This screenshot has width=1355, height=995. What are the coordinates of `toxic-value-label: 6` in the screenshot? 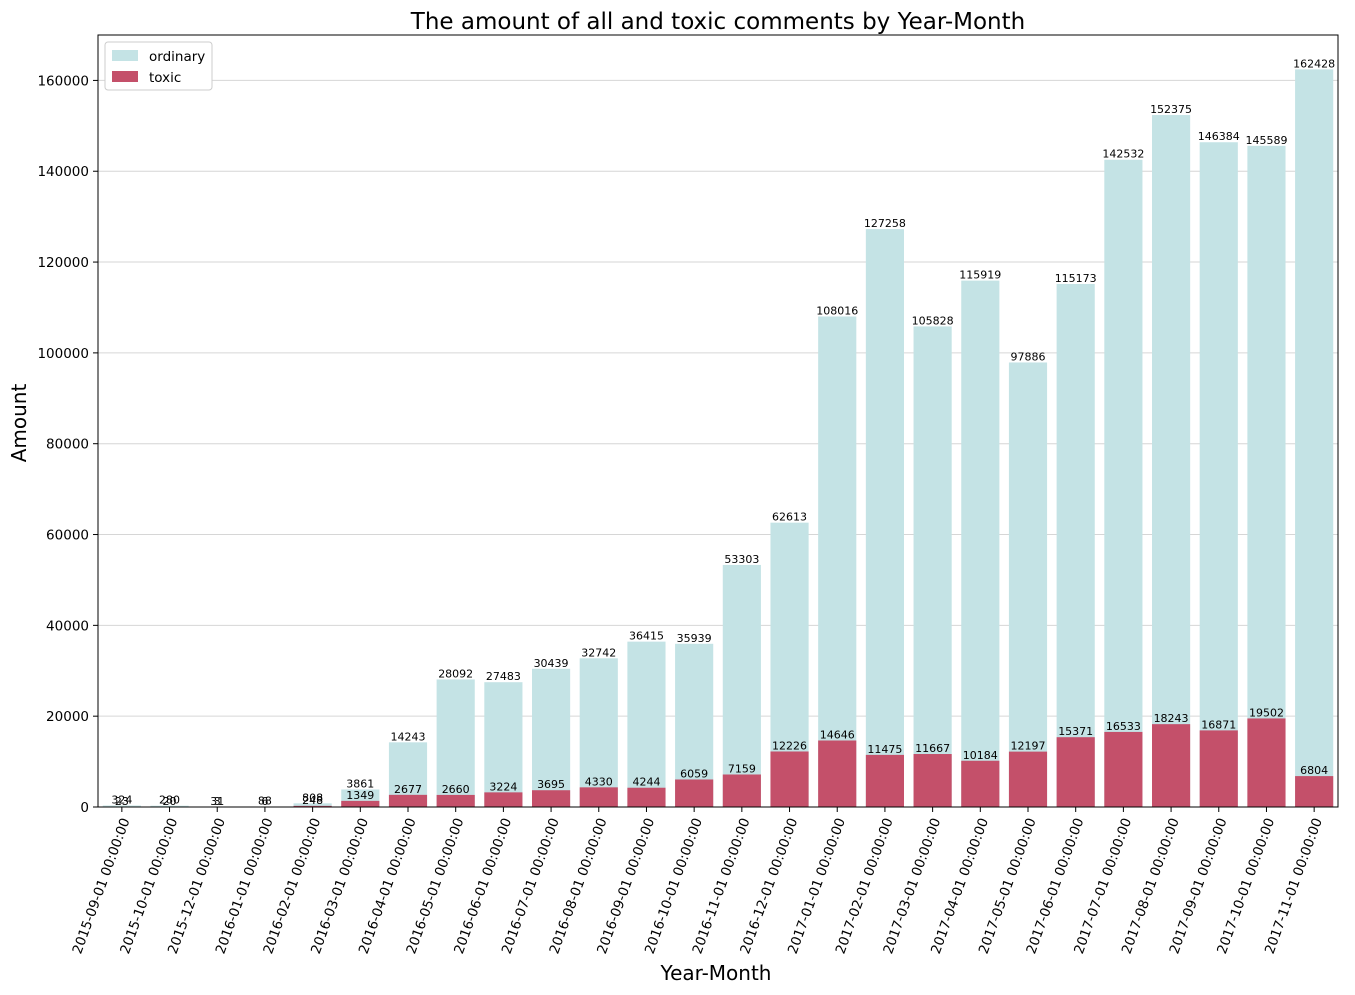 It's located at (264, 801).